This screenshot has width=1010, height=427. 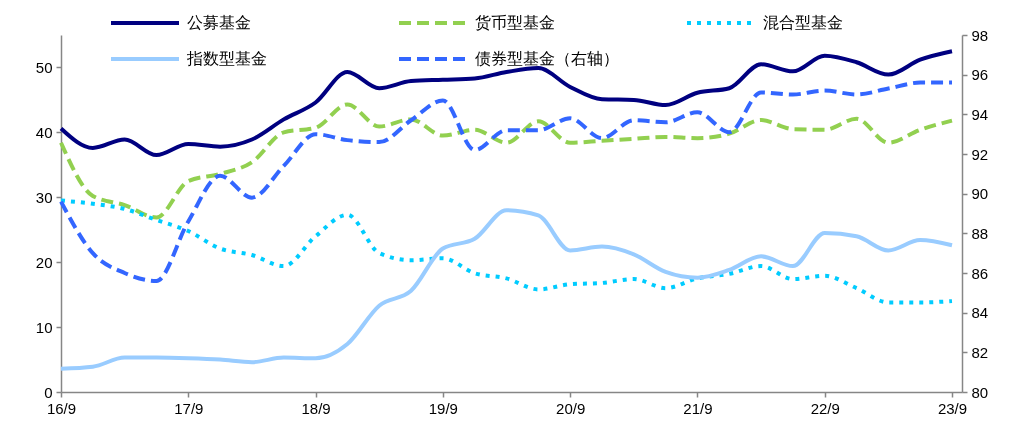 I want to click on x-tick-label: 18/9, so click(x=316, y=408).